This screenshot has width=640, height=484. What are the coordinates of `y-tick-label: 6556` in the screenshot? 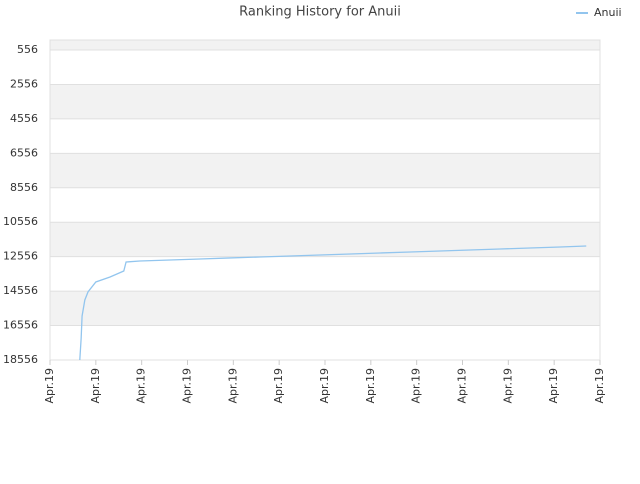 It's located at (24, 152).